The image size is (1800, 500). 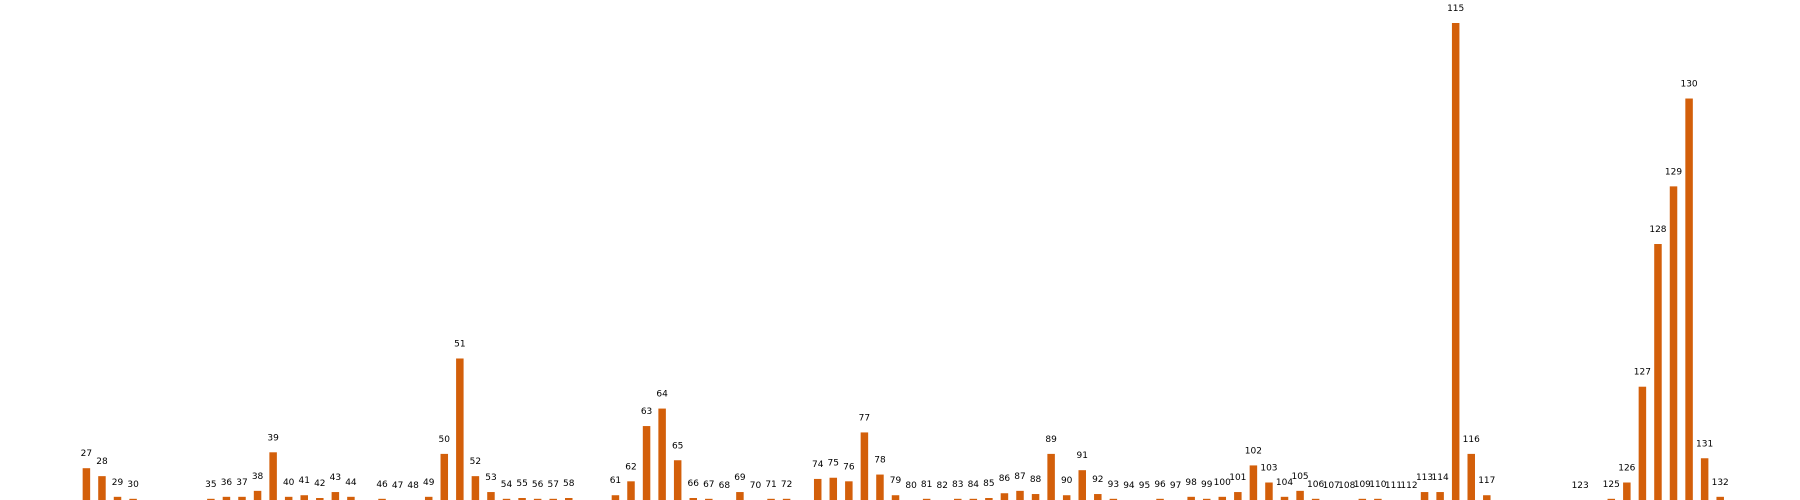 I want to click on bar-group-30: 30, so click(x=133, y=490).